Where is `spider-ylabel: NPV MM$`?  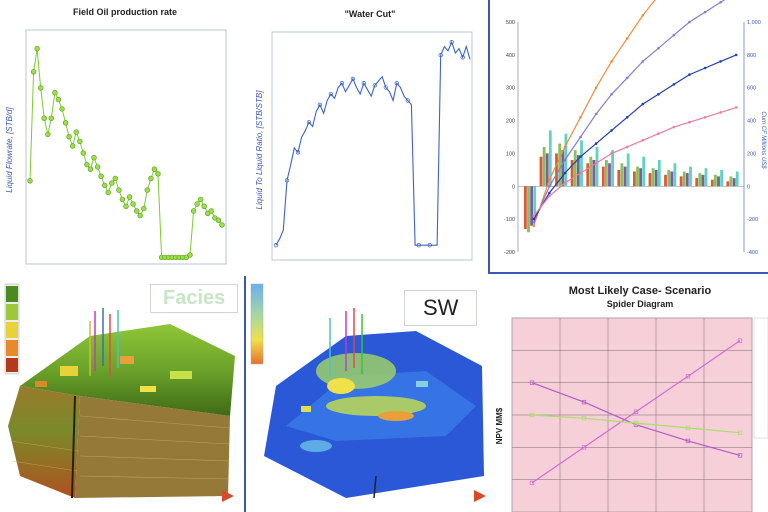
spider-ylabel: NPV MM$ is located at coordinates (499, 425).